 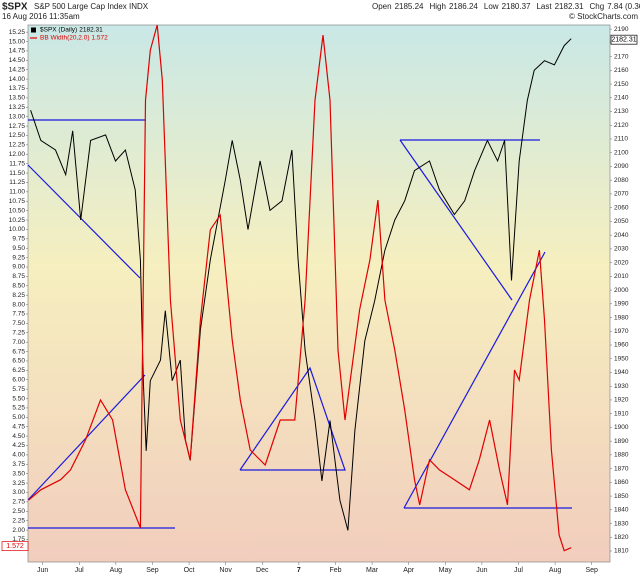 What do you see at coordinates (18, 398) in the screenshot?
I see `y-tick-label: 5.50` at bounding box center [18, 398].